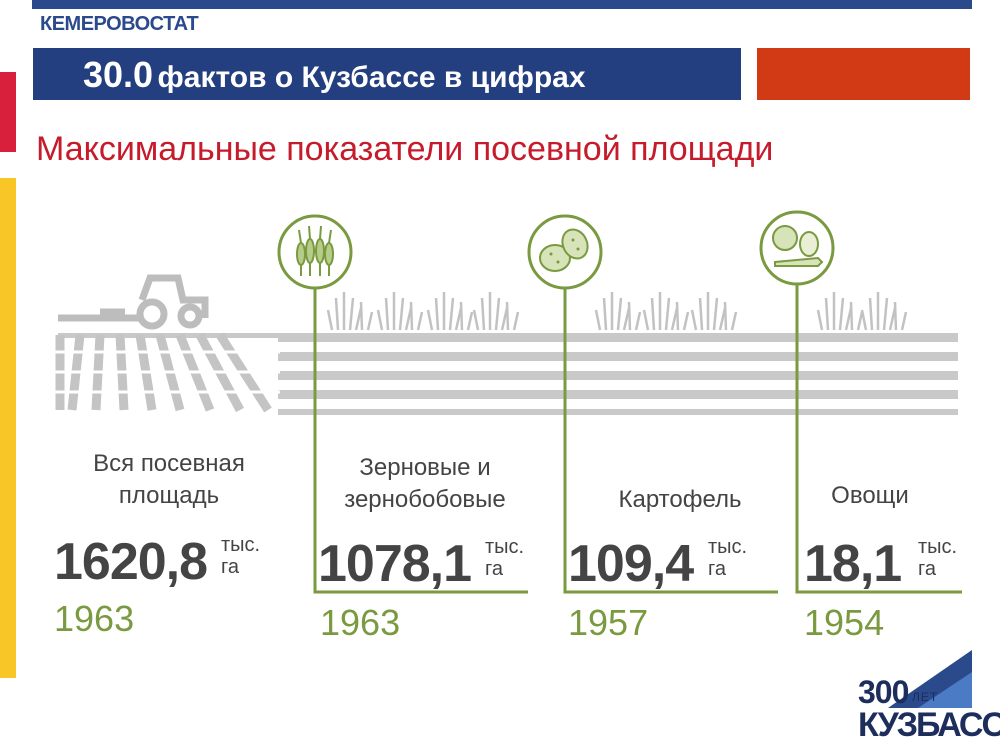  What do you see at coordinates (133, 302) in the screenshot?
I see `tractor-icon` at bounding box center [133, 302].